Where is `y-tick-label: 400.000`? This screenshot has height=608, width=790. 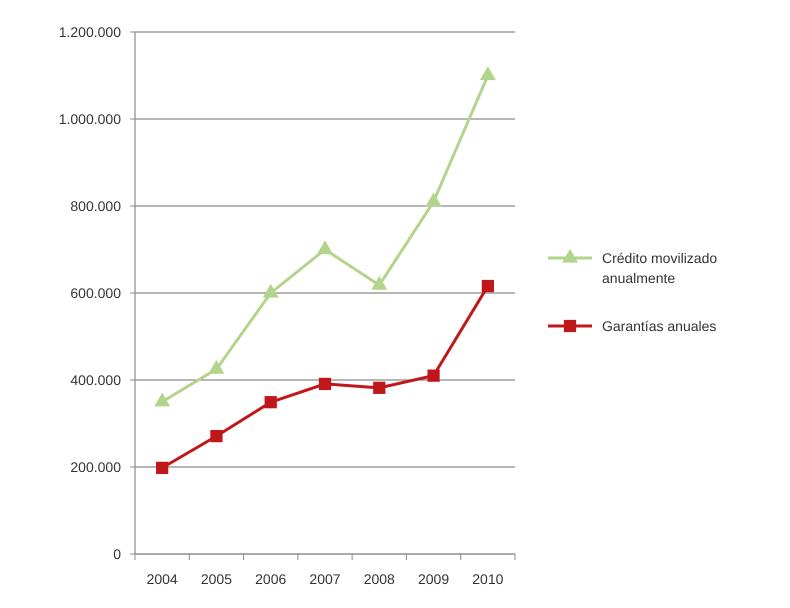 y-tick-label: 400.000 is located at coordinates (96, 380).